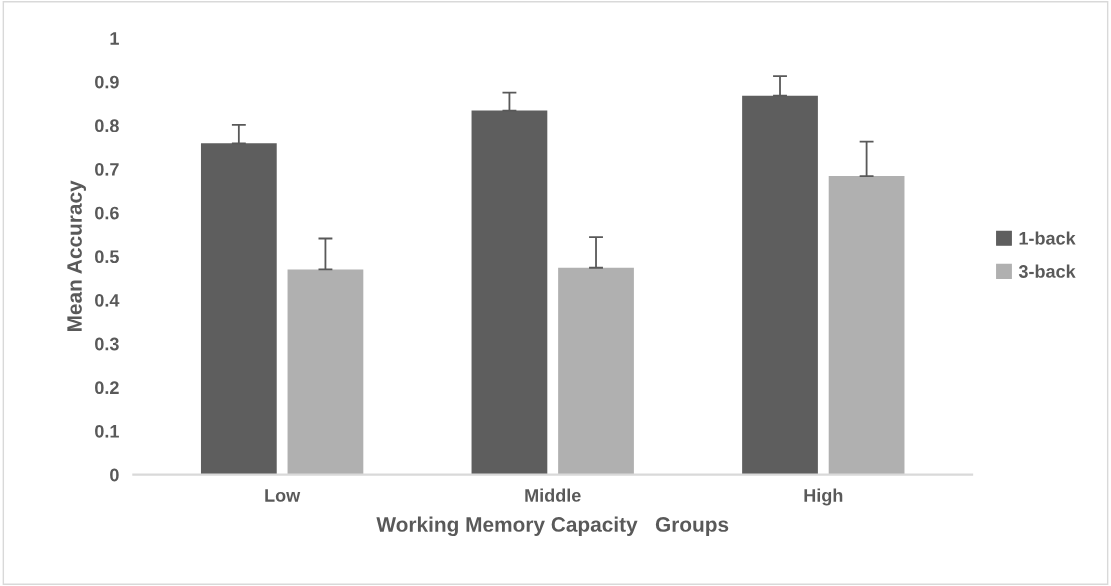  What do you see at coordinates (823, 497) in the screenshot?
I see `x-tick-label: High` at bounding box center [823, 497].